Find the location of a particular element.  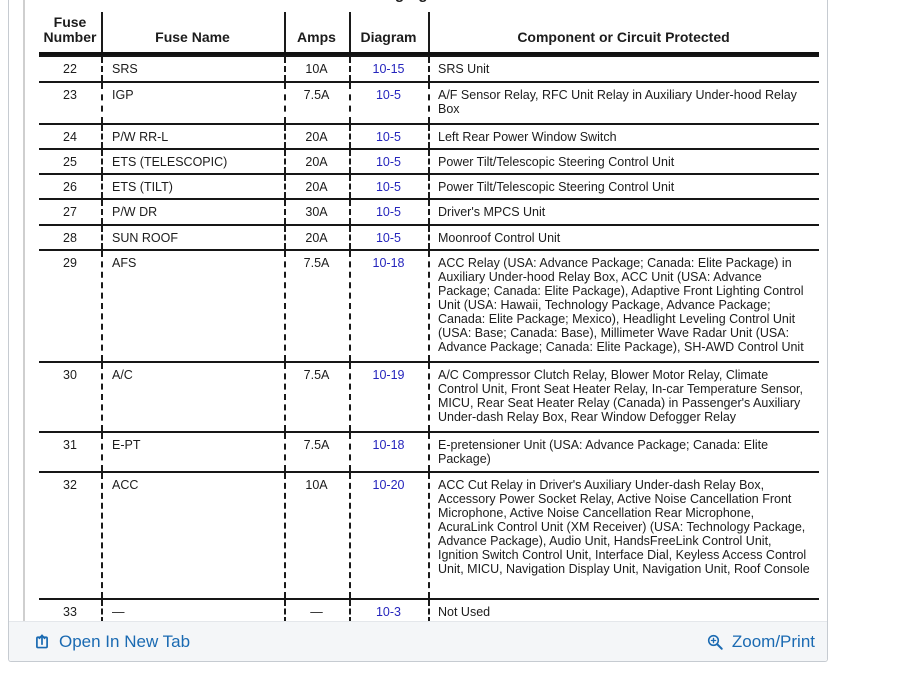

cell-fuse-number: 22 is located at coordinates (70, 69).